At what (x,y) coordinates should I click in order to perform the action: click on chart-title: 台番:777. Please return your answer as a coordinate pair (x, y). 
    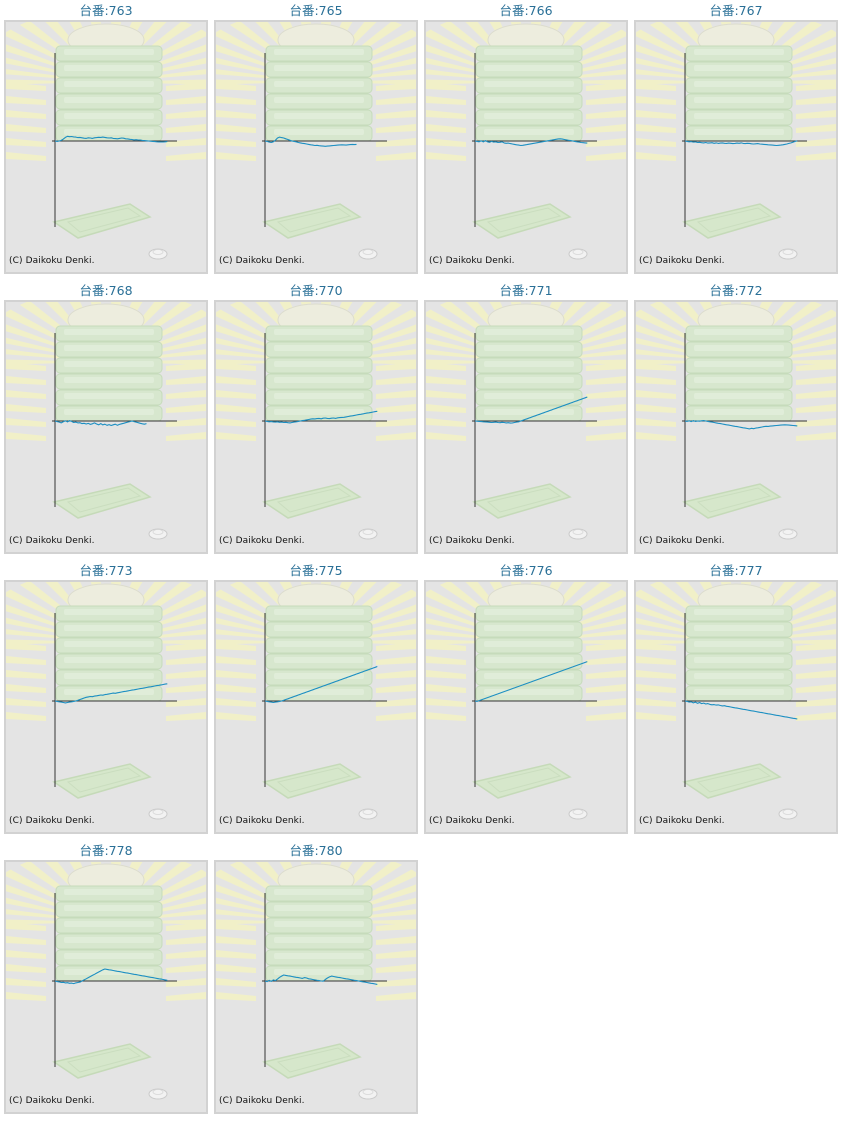
    Looking at the image, I should click on (736, 570).